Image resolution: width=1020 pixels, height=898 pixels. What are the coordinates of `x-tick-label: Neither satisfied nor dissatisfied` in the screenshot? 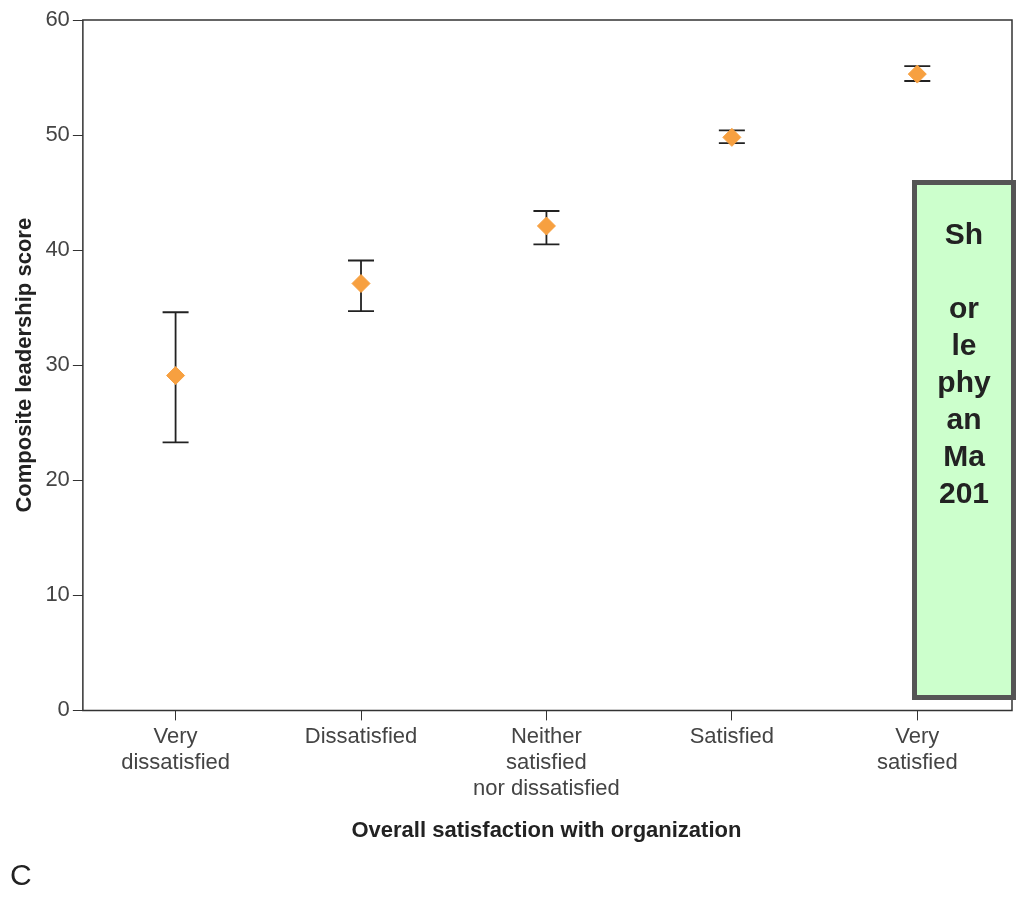 It's located at (546, 761).